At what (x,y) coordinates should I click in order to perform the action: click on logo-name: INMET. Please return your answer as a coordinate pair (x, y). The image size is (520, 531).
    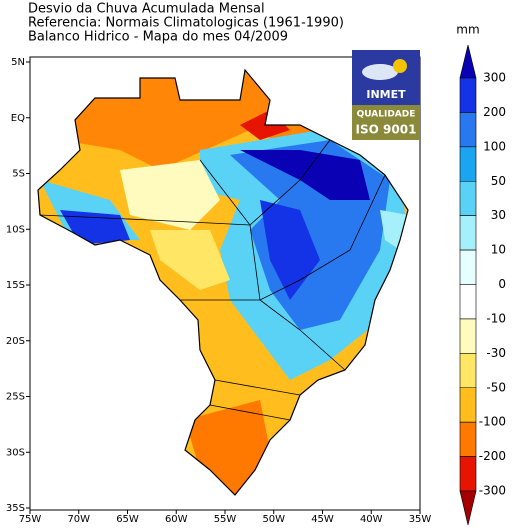
    Looking at the image, I should click on (386, 94).